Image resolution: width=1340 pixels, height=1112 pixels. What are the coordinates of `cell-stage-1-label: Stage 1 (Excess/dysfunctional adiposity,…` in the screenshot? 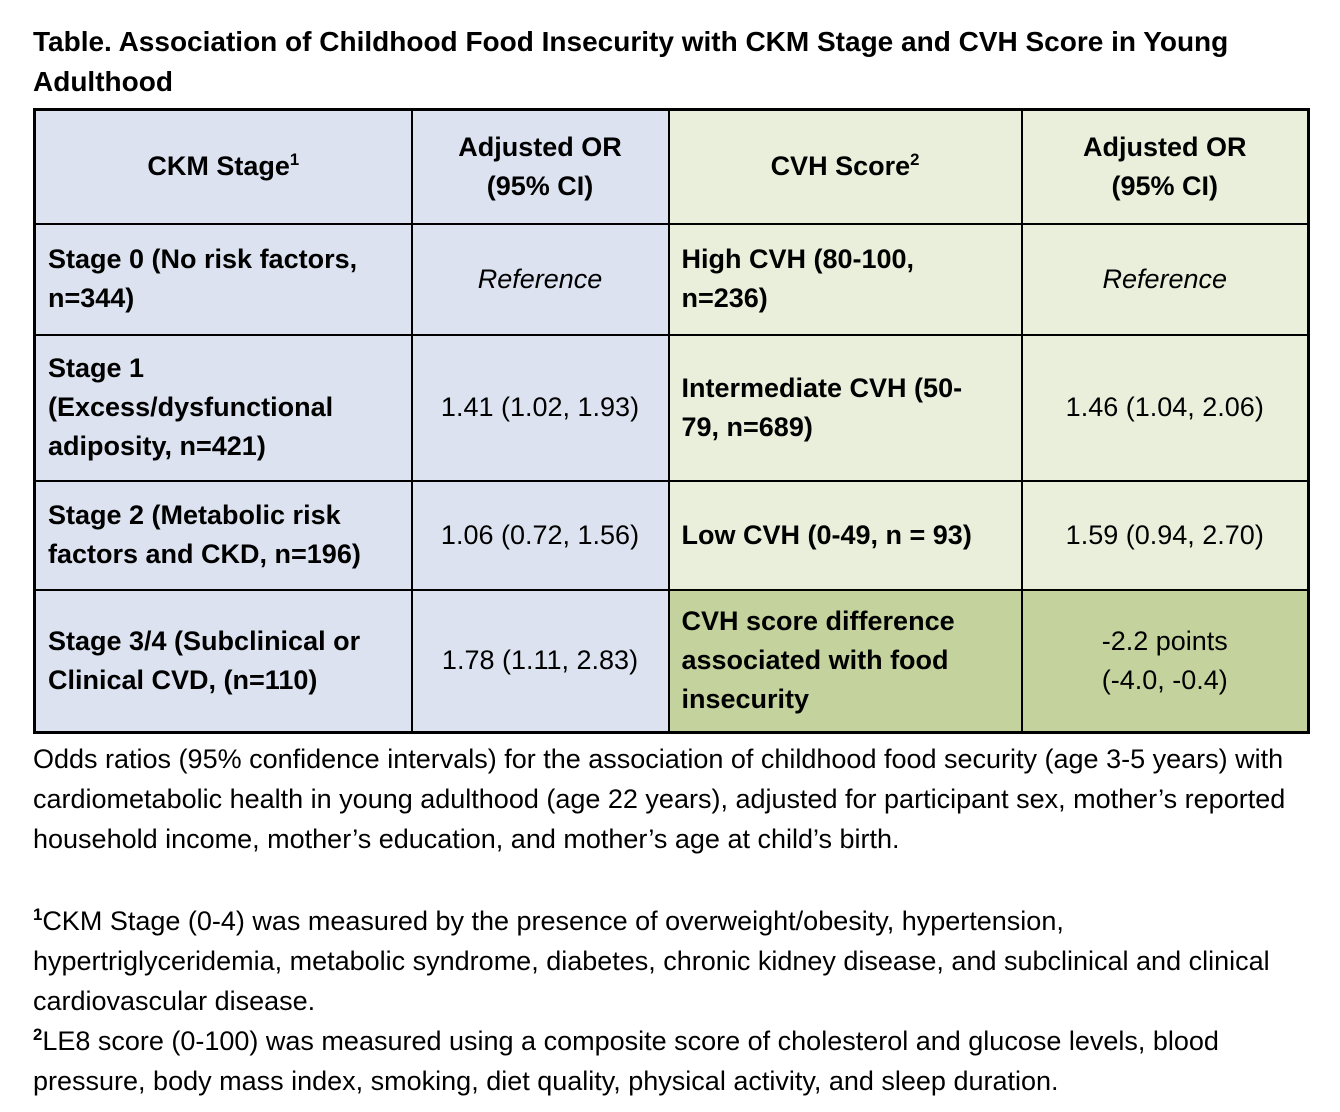 It's located at (223, 407).